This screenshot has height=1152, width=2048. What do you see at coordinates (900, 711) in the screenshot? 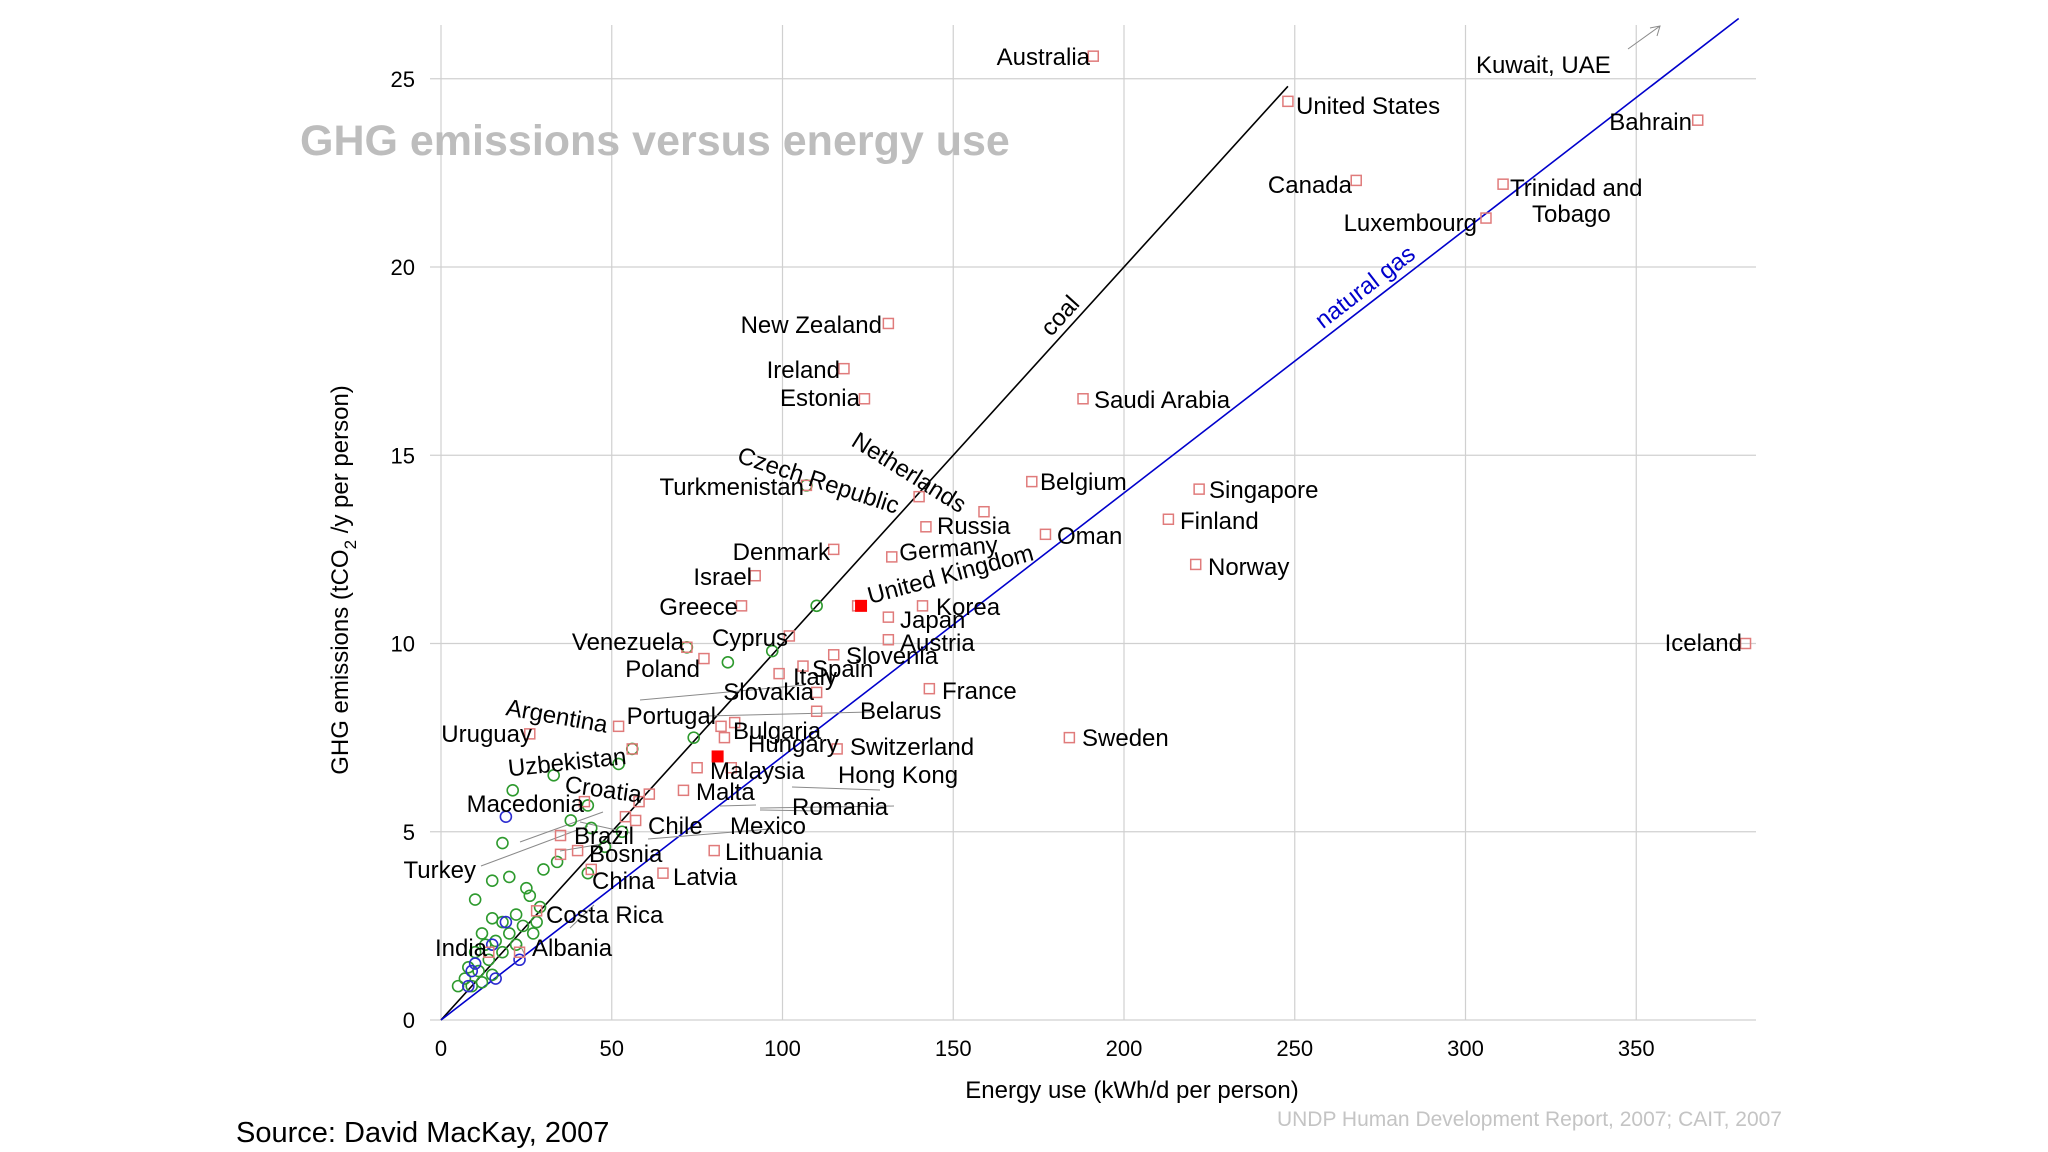
I see `label-belarus: Belarus` at bounding box center [900, 711].